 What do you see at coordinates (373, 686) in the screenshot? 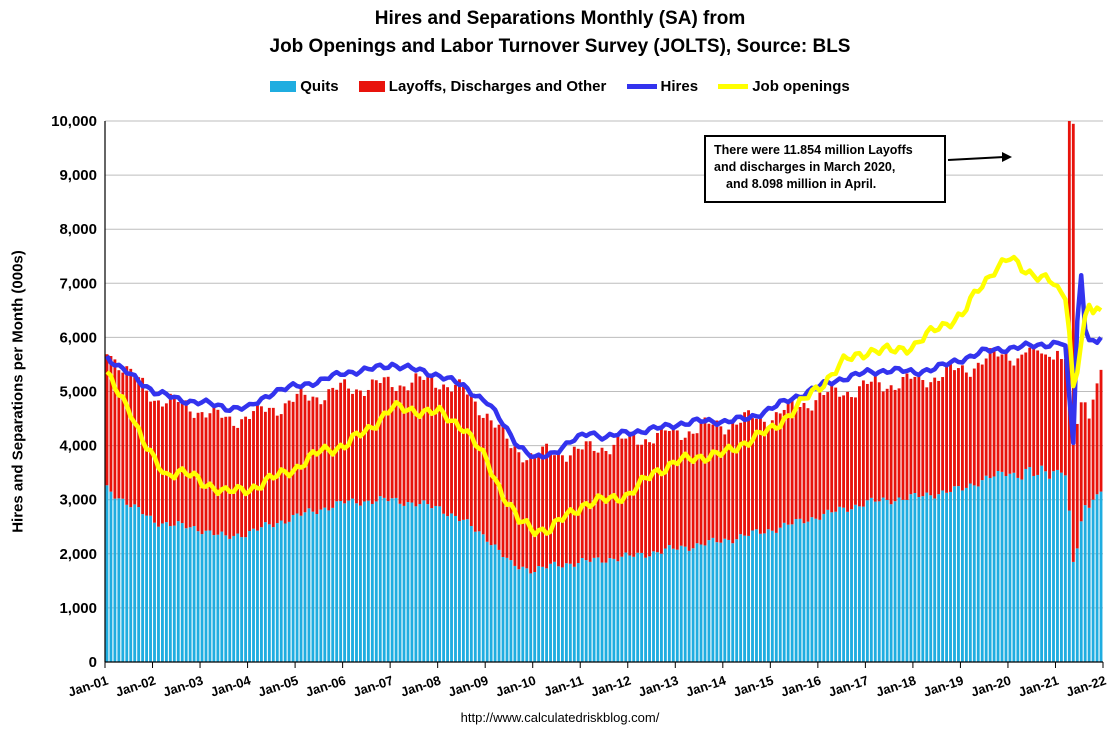
I see `x-tick-label: Jan-07` at bounding box center [373, 686].